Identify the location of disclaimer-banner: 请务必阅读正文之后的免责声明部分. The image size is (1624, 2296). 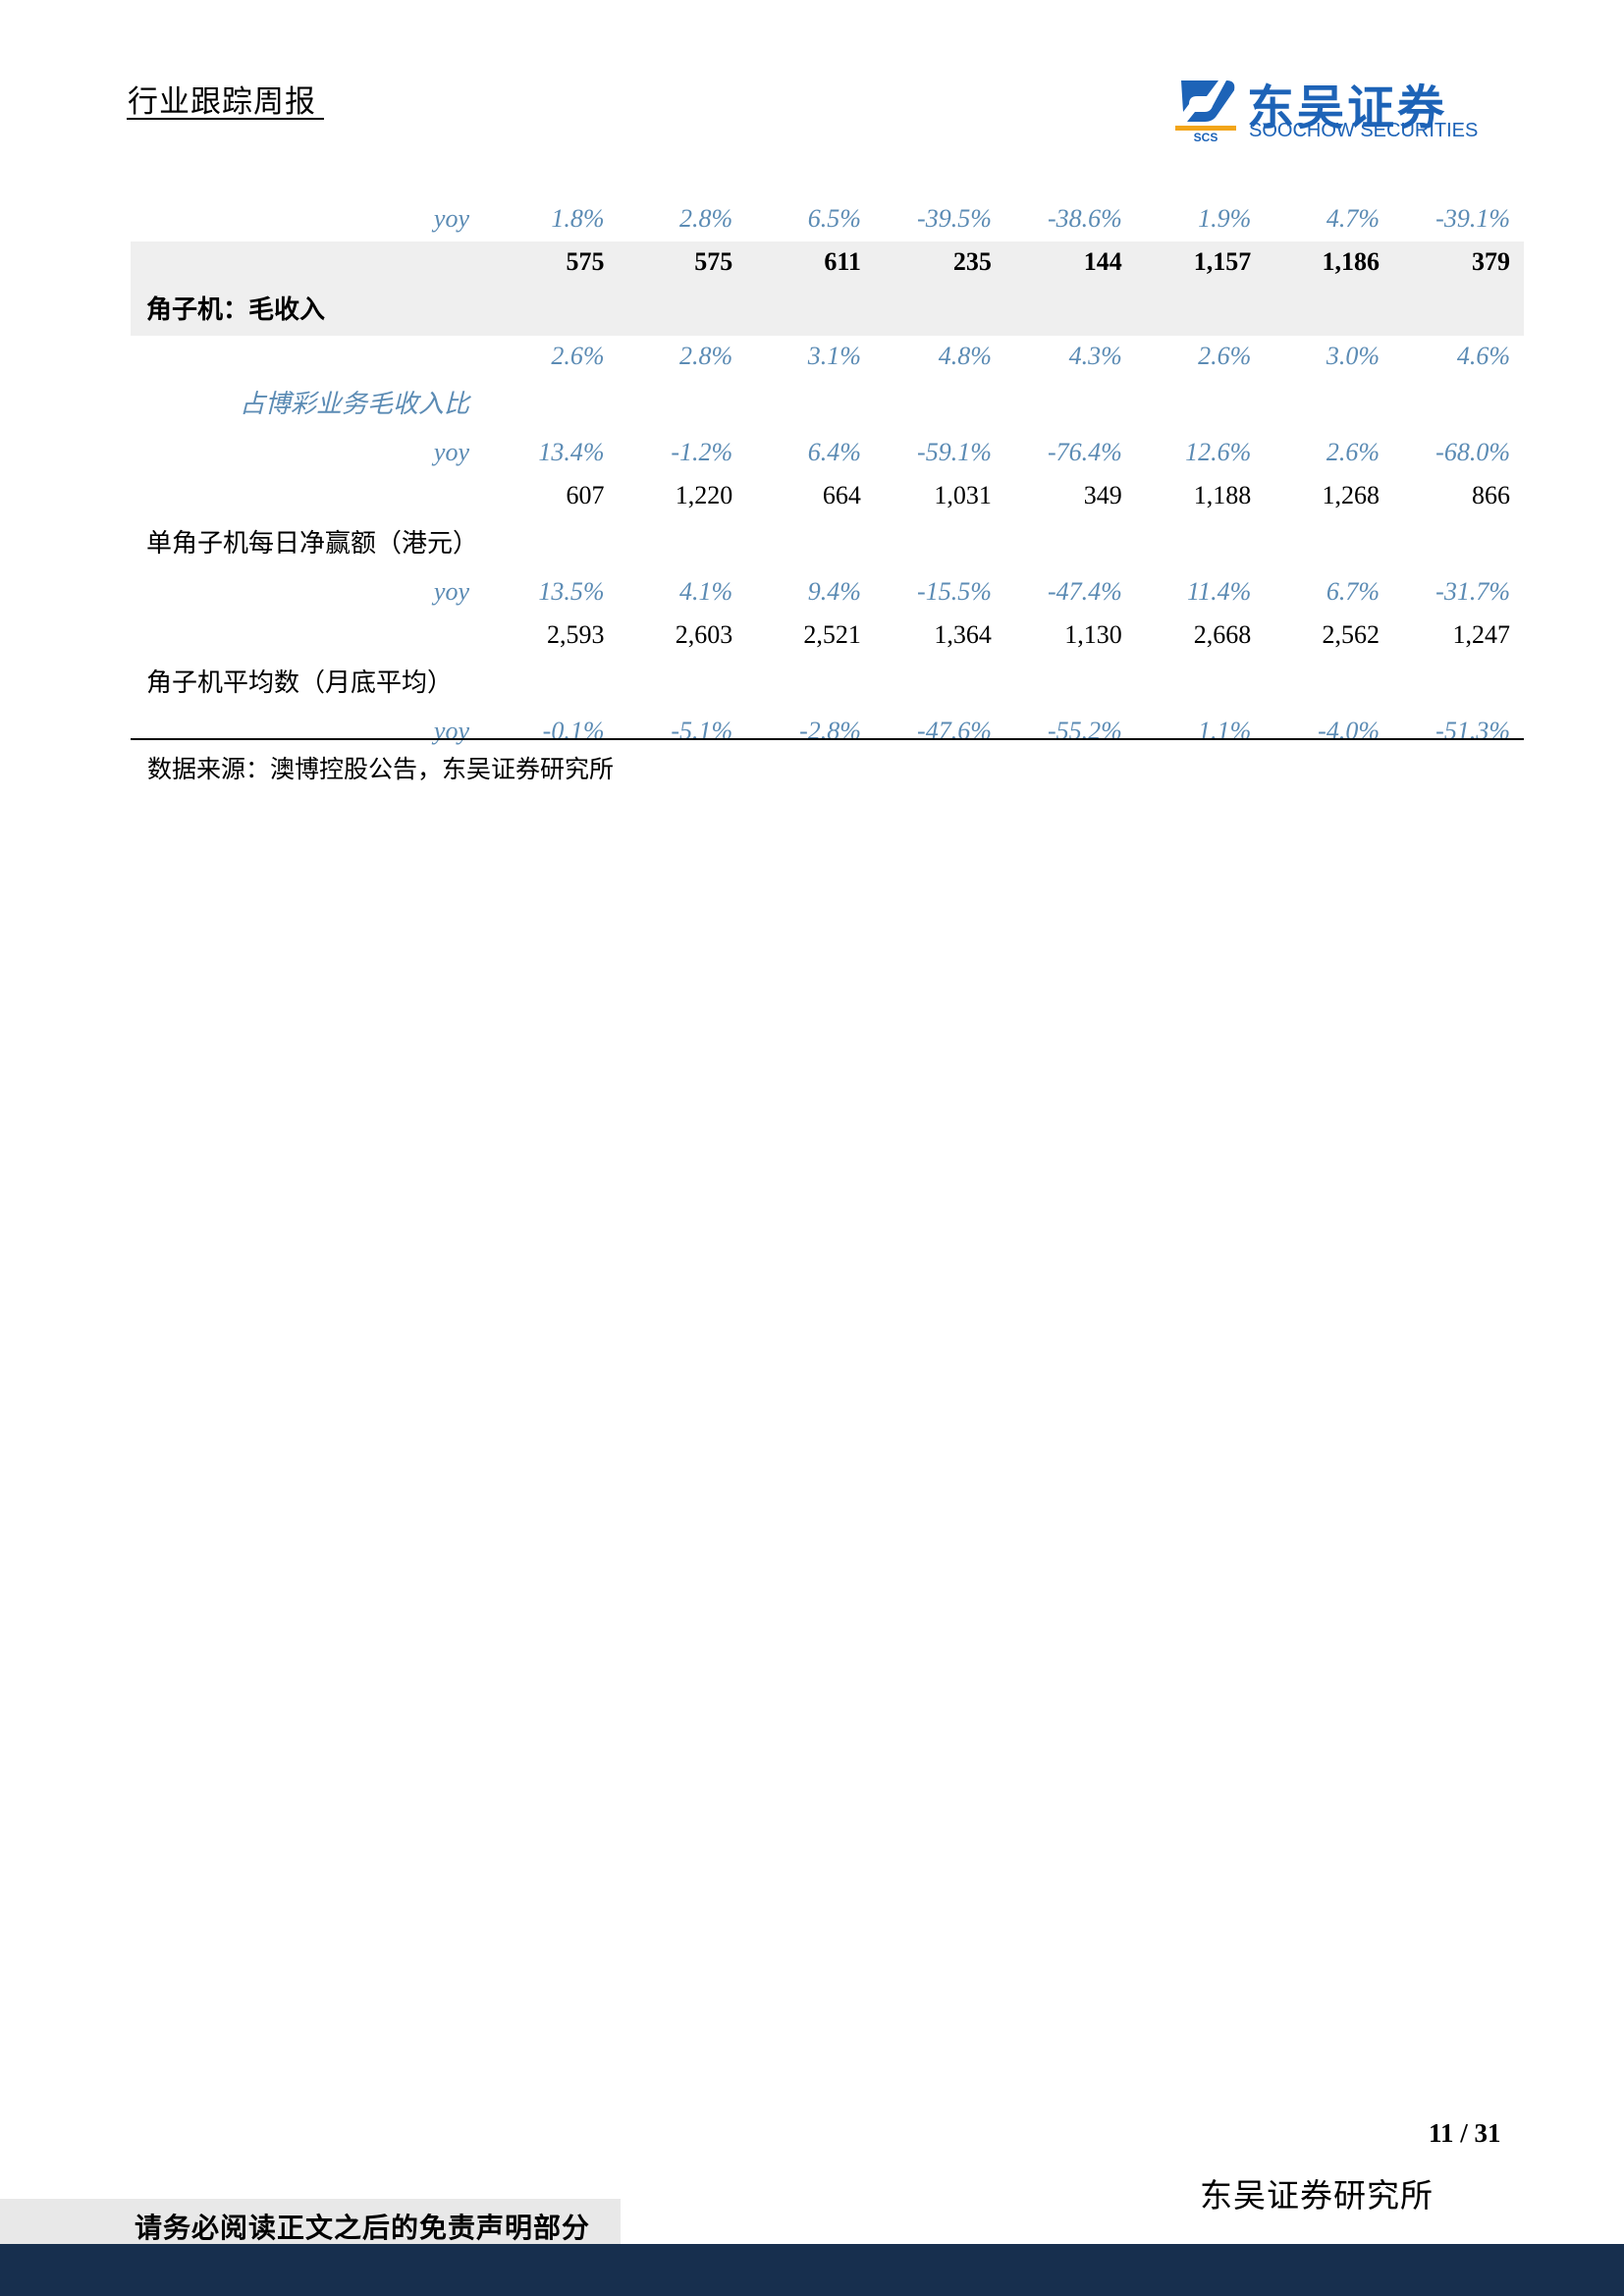
(310, 2223).